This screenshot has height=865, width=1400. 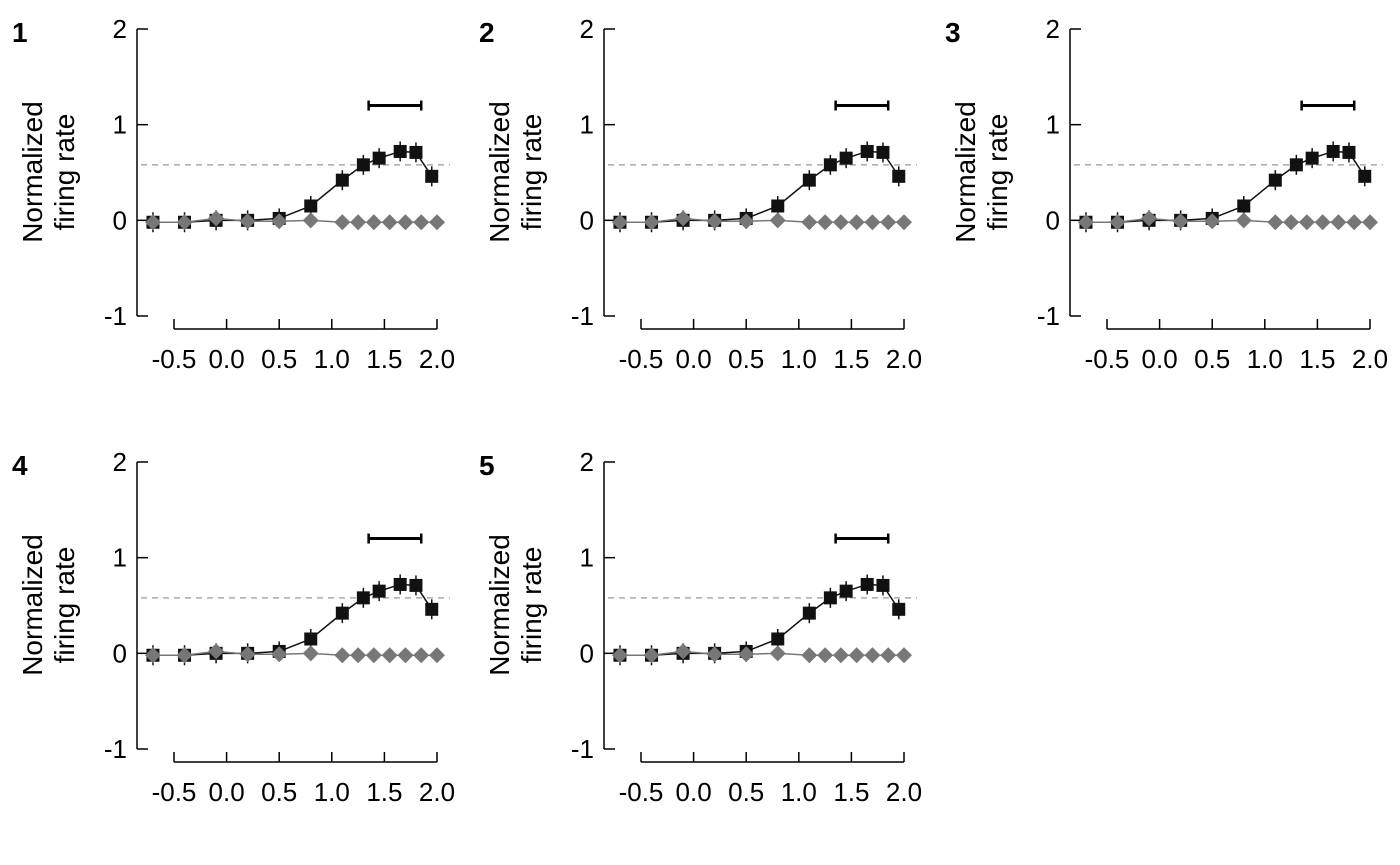 What do you see at coordinates (20, 465) in the screenshot?
I see `panel-label: 4` at bounding box center [20, 465].